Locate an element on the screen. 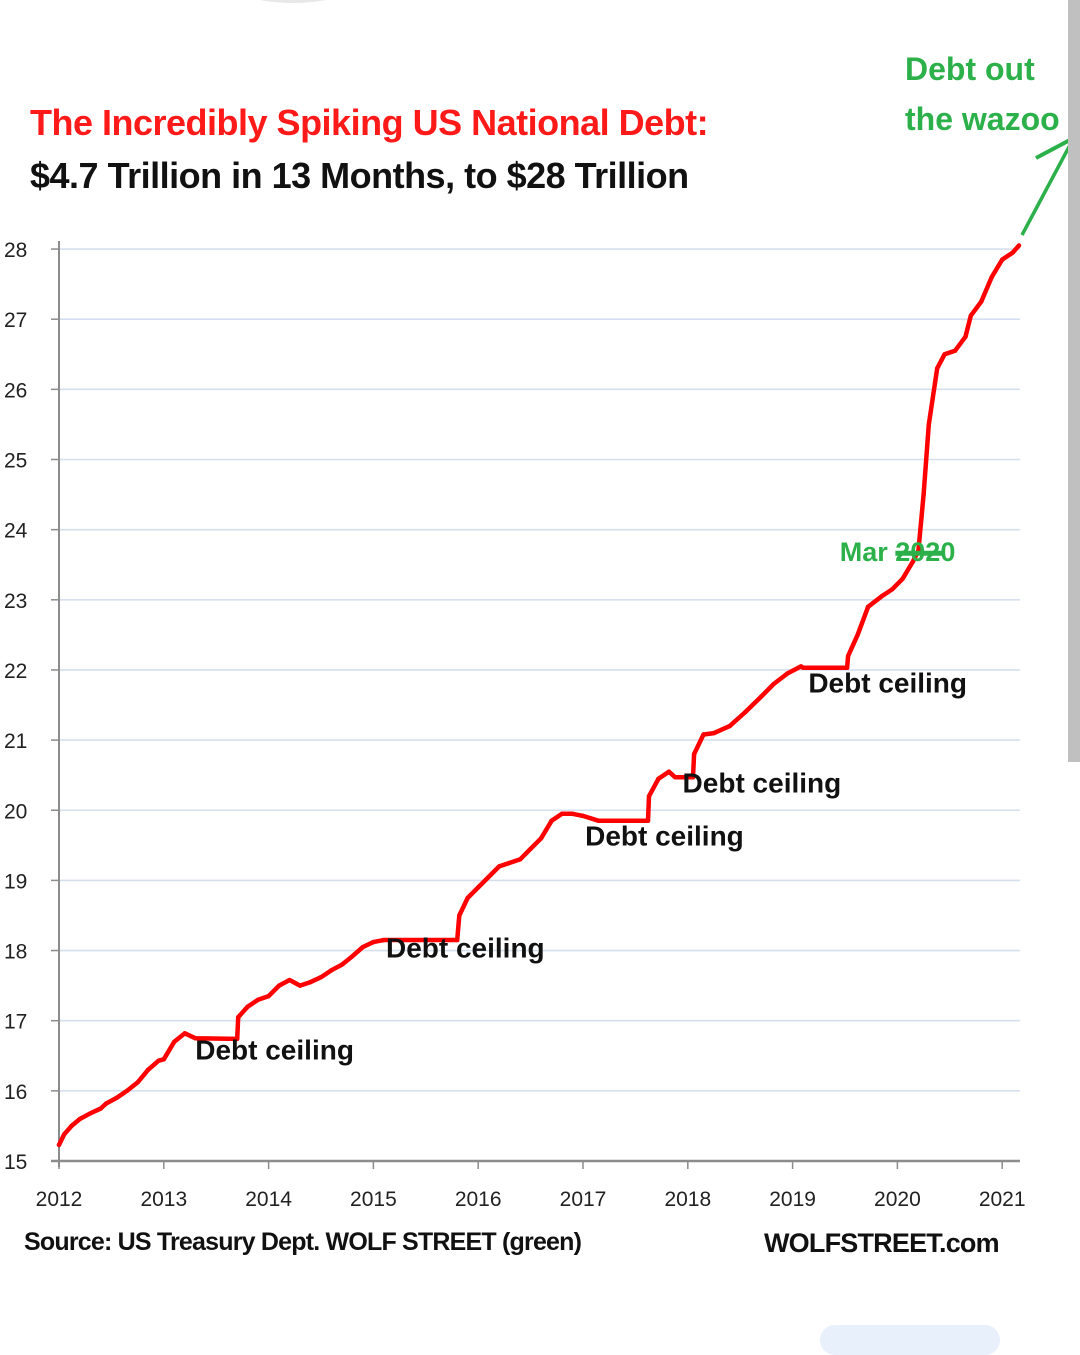 The image size is (1080, 1355). bottom-pill-button is located at coordinates (910, 1340).